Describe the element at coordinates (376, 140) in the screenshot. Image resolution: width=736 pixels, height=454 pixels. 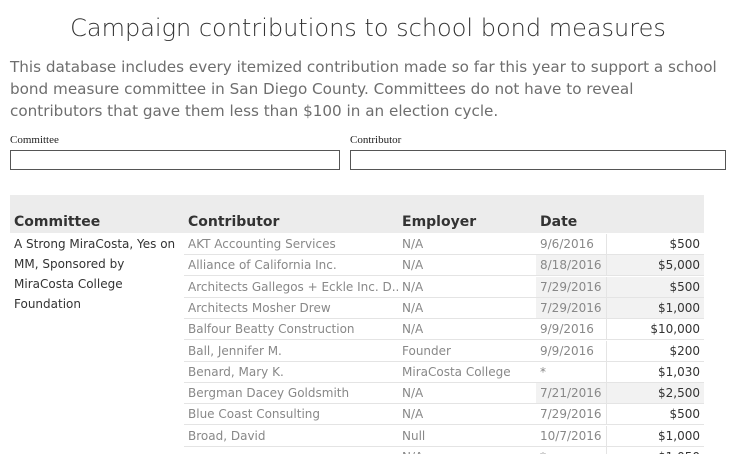
I see `filter-label: Contributor` at that location.